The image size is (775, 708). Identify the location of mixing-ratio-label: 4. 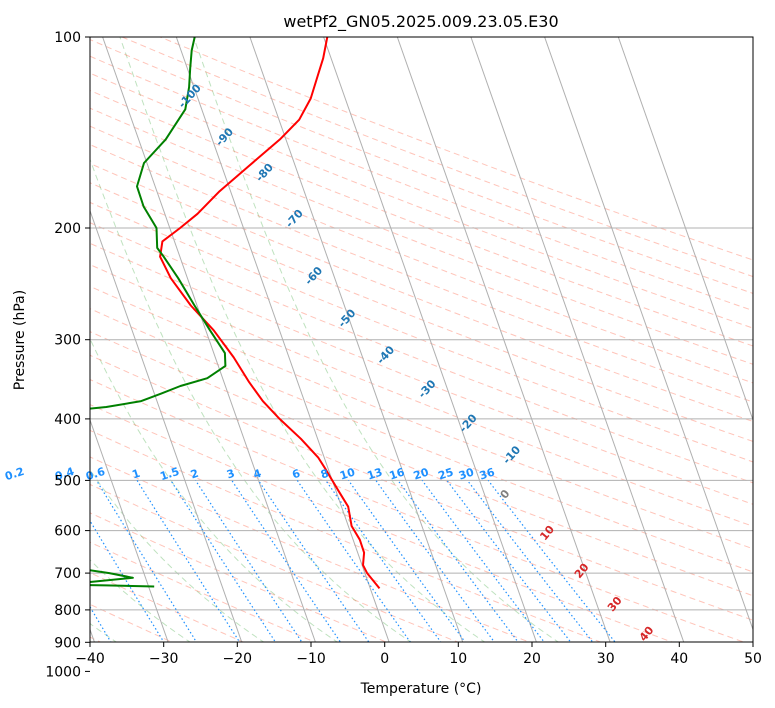
(258, 474).